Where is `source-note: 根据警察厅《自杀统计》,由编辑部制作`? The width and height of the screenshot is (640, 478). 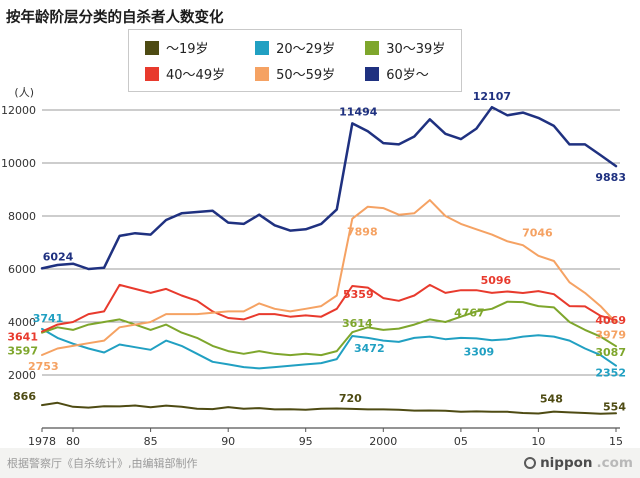 source-note: 根据警察厅《自杀统计》,由编辑部制作 is located at coordinates (102, 463).